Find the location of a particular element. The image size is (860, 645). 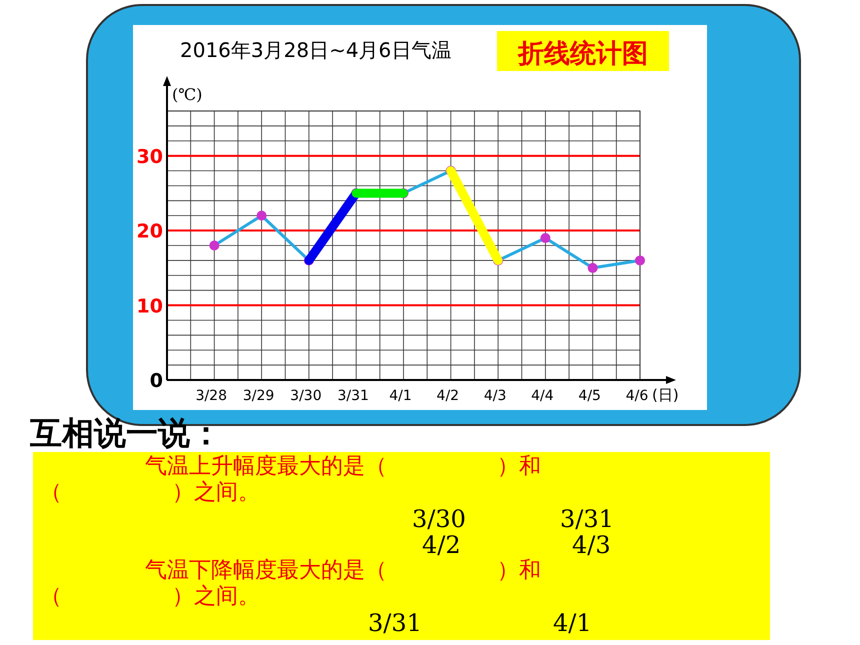

text: 4/1 is located at coordinates (572, 623).